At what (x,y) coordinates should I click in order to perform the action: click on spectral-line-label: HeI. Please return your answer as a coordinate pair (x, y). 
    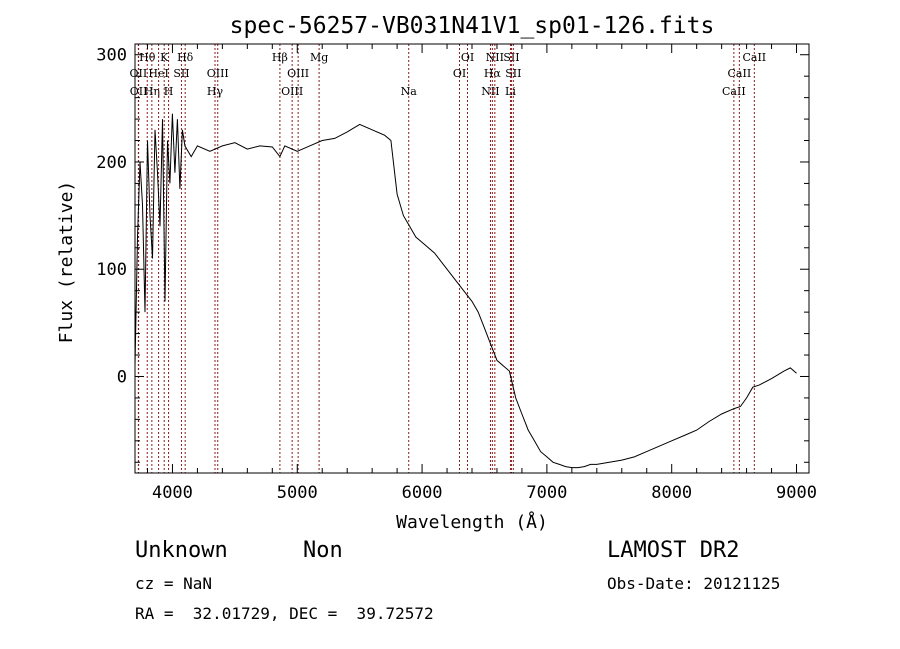
    Looking at the image, I should click on (158, 73).